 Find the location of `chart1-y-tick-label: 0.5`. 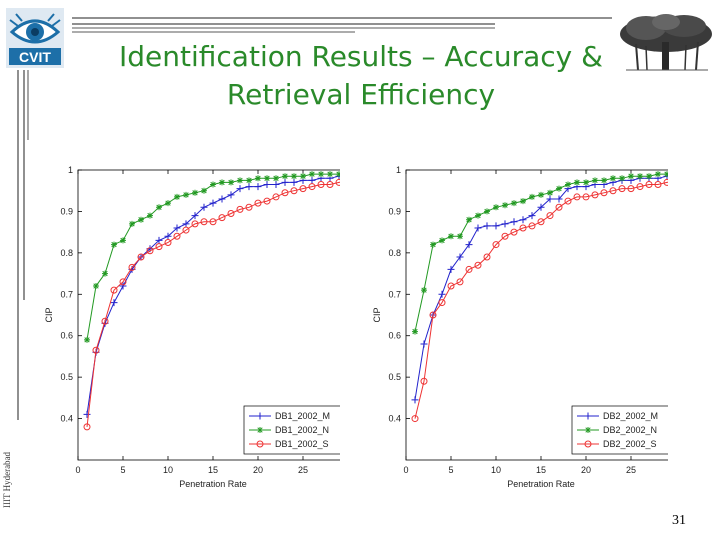

chart1-y-tick-label: 0.5 is located at coordinates (394, 377).